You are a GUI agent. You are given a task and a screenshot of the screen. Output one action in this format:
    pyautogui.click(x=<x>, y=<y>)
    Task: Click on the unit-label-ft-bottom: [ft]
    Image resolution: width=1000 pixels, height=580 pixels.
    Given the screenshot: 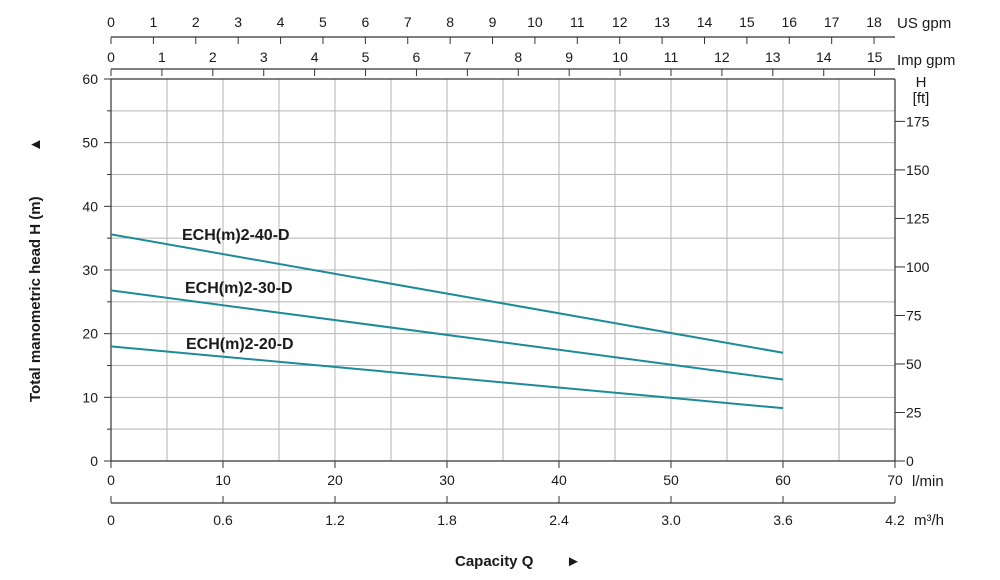 What is the action you would take?
    pyautogui.click(x=921, y=98)
    